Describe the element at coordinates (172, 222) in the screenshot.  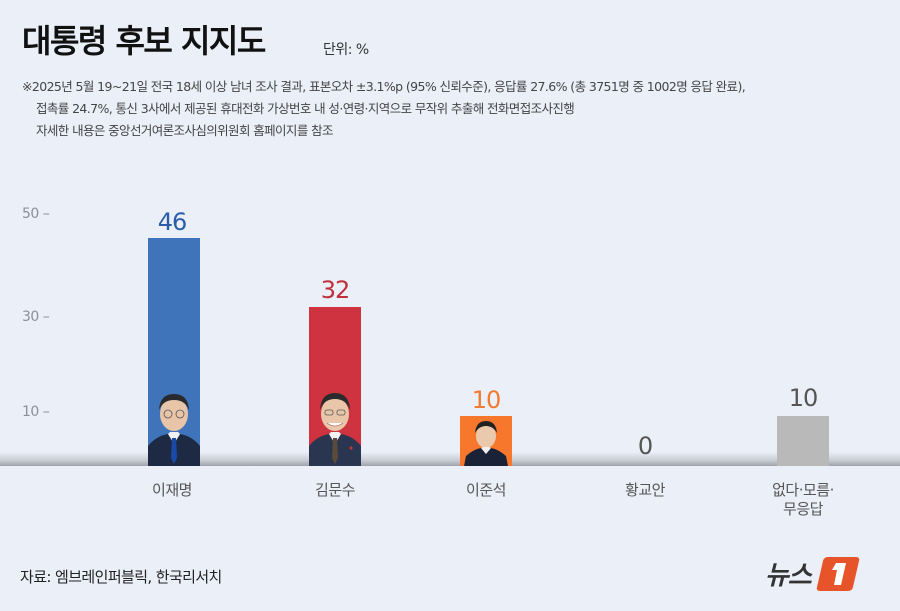
I see `value-label-lee-jaemyung: 46` at that location.